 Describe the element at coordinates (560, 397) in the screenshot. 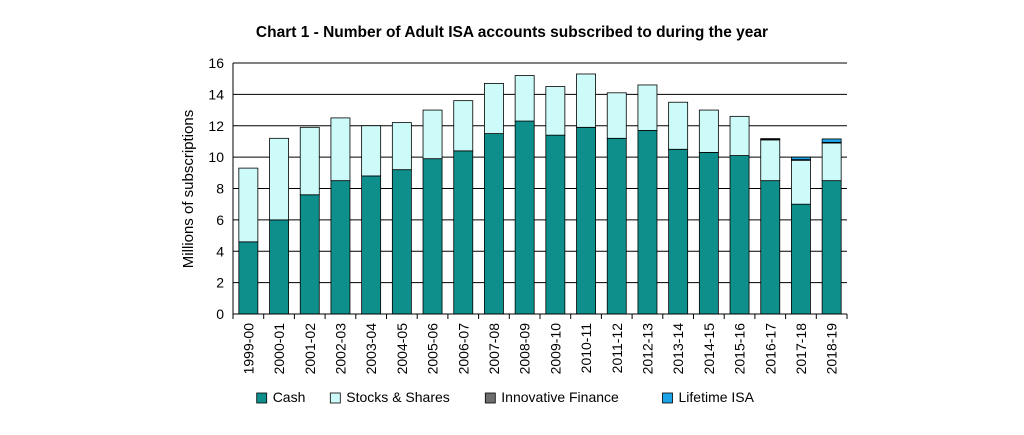

I see `legend-label: Innovative Finance` at that location.